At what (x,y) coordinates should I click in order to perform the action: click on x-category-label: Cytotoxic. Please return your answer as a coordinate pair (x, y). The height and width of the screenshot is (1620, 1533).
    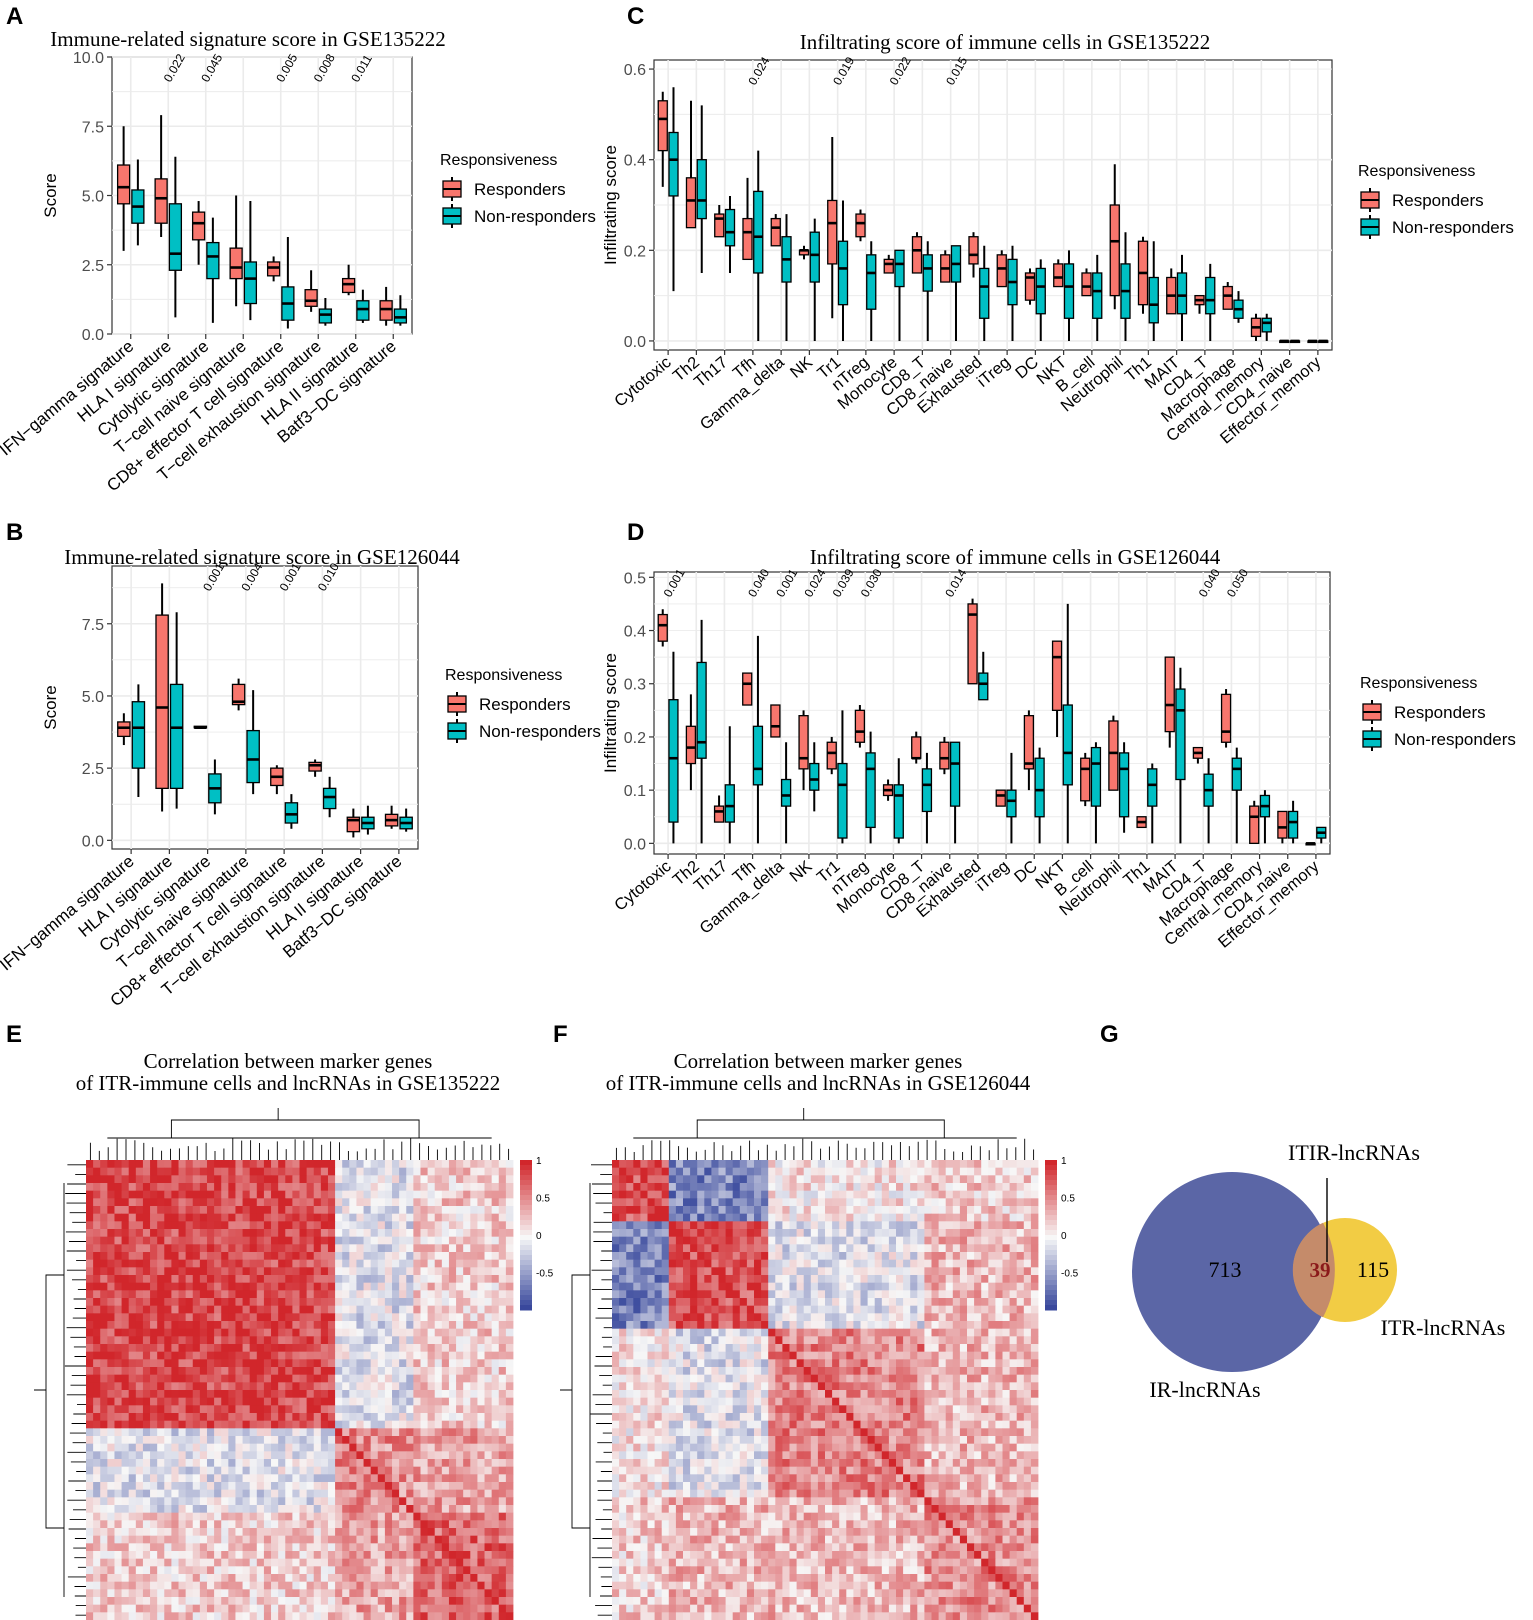
    Looking at the image, I should click on (643, 885).